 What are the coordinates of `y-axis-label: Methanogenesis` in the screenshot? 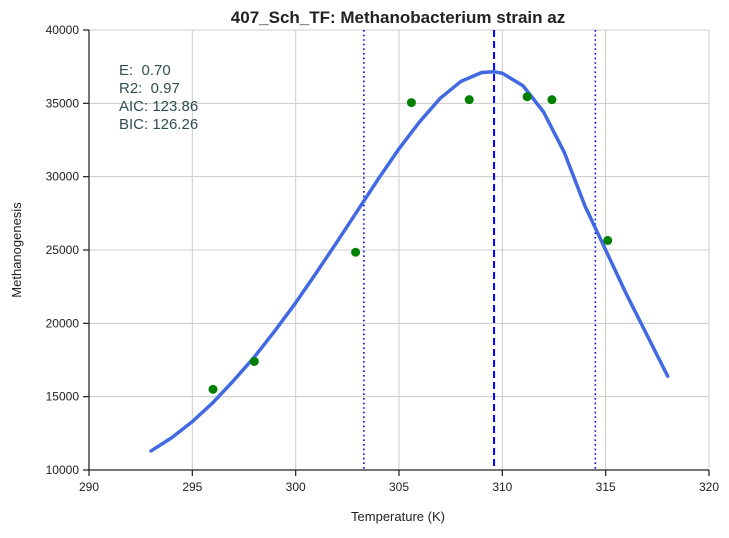 It's located at (16, 250).